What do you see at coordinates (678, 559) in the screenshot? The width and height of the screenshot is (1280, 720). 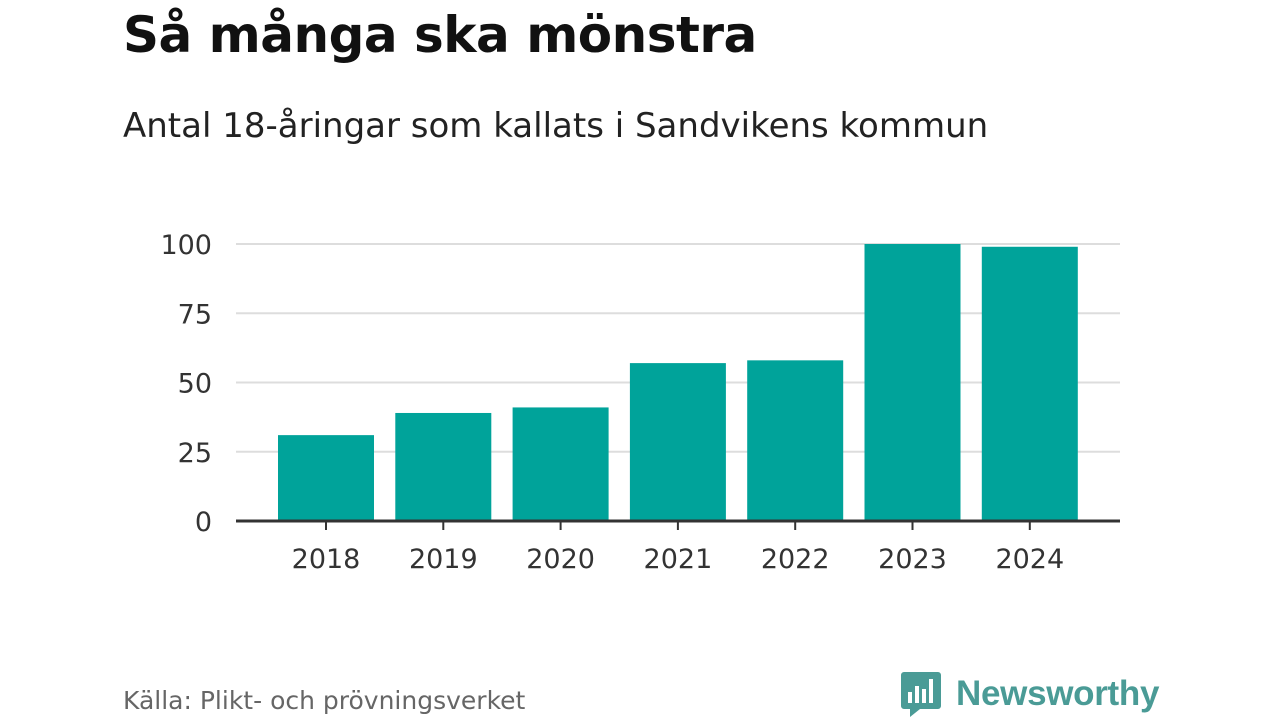 I see `x-tick-label: 2021` at bounding box center [678, 559].